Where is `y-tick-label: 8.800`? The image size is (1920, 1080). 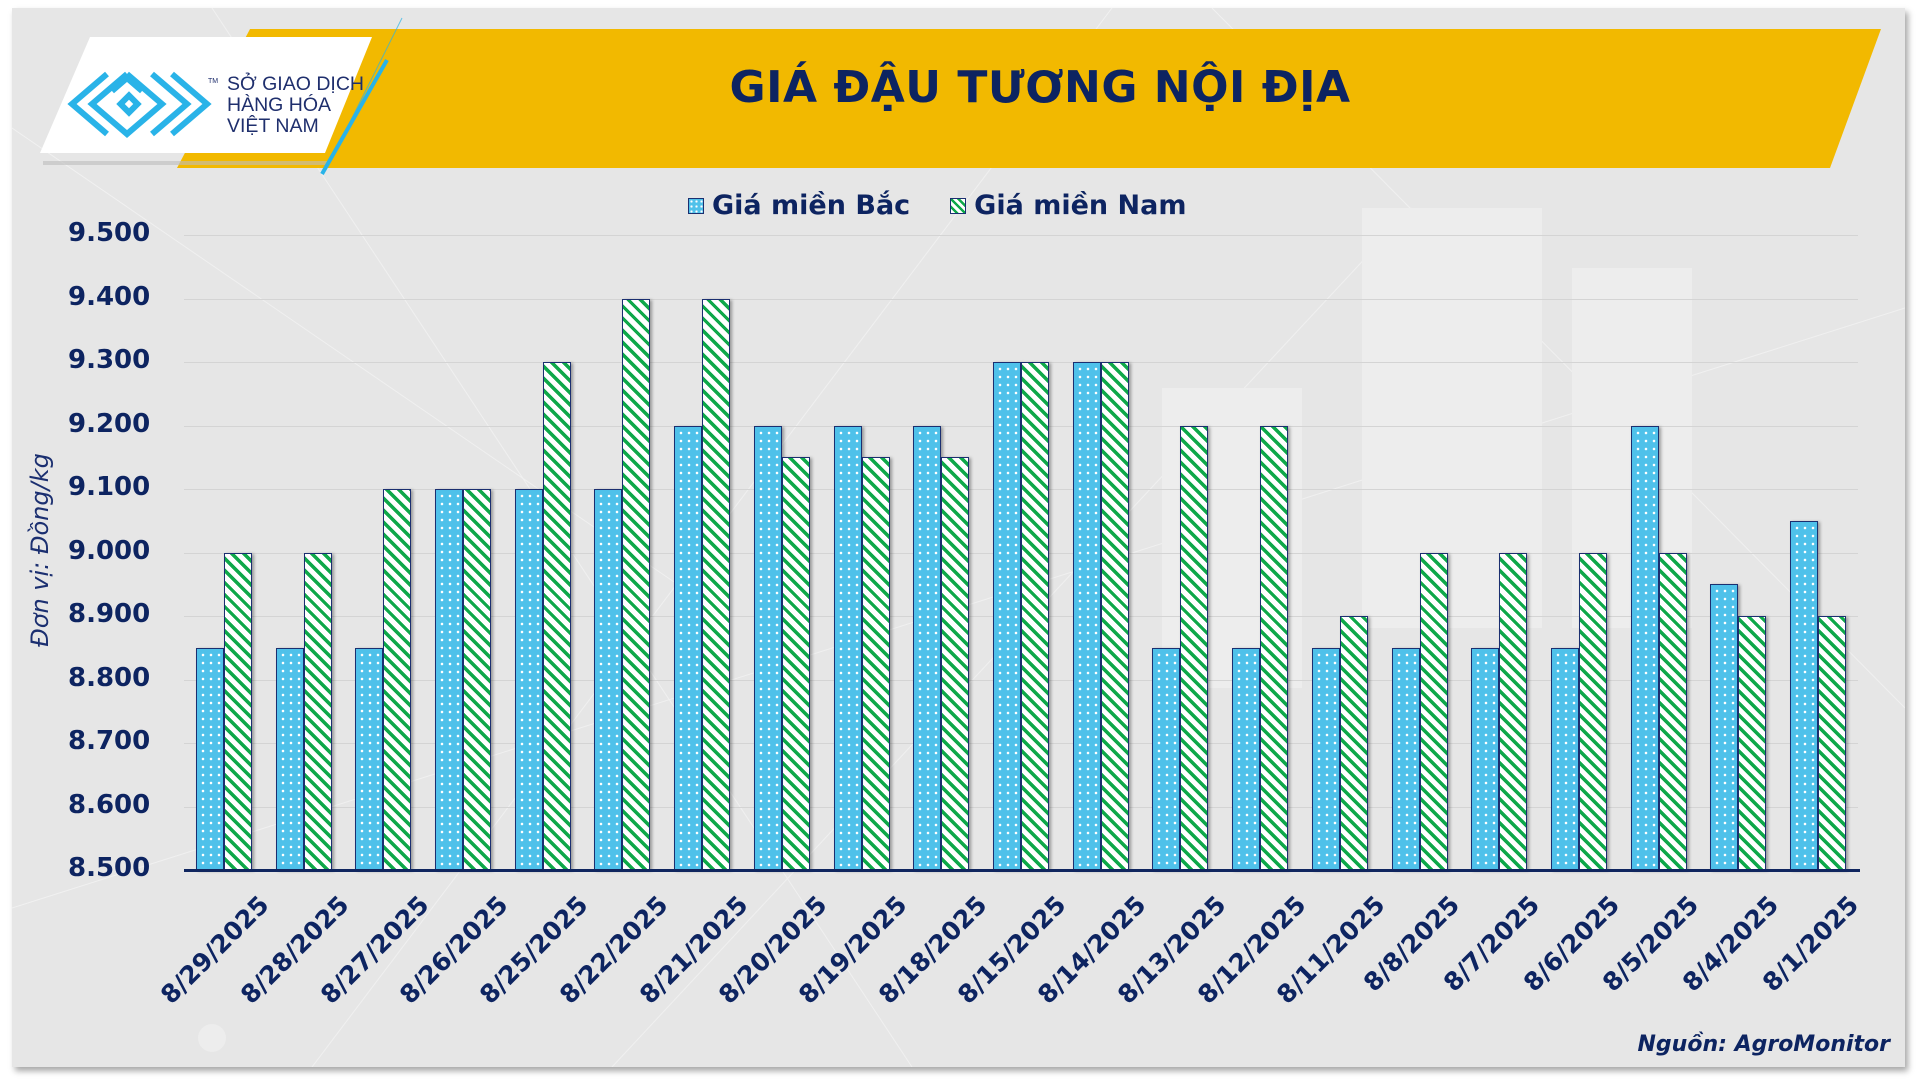 y-tick-label: 8.800 is located at coordinates (109, 677).